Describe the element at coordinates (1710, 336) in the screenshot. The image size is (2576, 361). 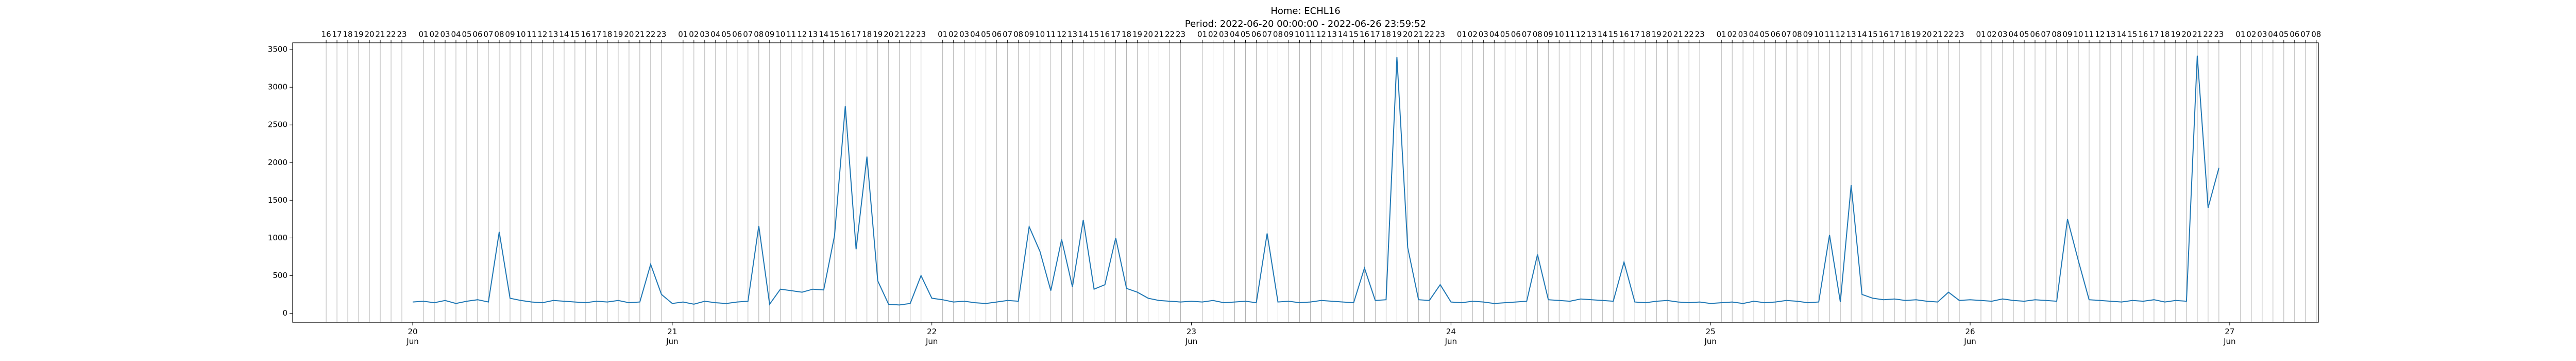
I see `x-tick-label: 25 Jun` at that location.